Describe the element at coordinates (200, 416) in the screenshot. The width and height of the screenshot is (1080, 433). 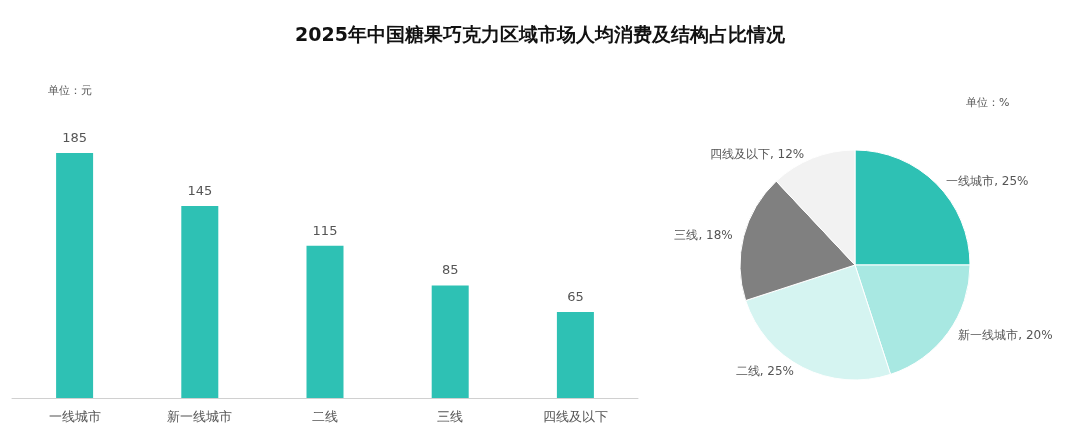
I see `x-tick-label: 新一线城市` at that location.